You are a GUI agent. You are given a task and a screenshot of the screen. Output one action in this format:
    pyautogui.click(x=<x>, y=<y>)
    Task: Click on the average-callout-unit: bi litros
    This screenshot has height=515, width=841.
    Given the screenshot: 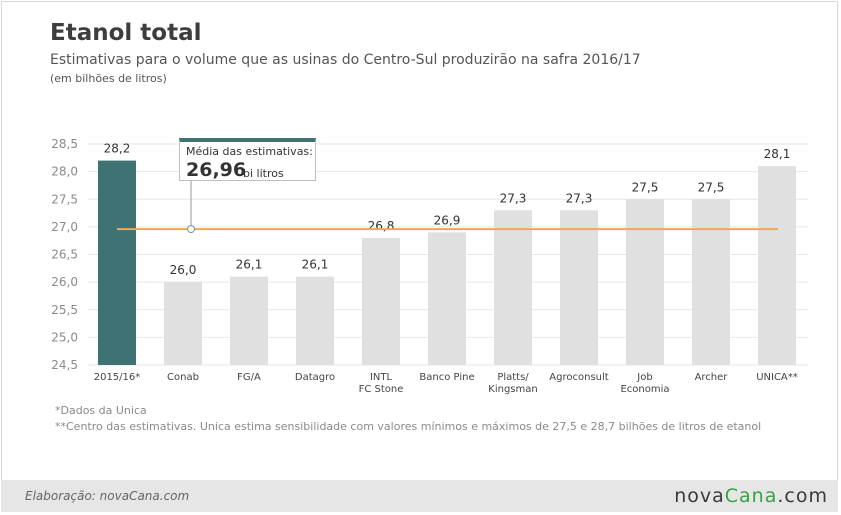 What is the action you would take?
    pyautogui.click(x=263, y=173)
    